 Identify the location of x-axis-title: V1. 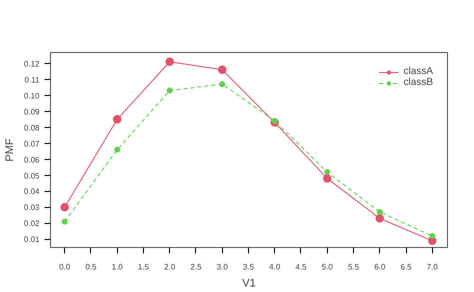
(249, 284).